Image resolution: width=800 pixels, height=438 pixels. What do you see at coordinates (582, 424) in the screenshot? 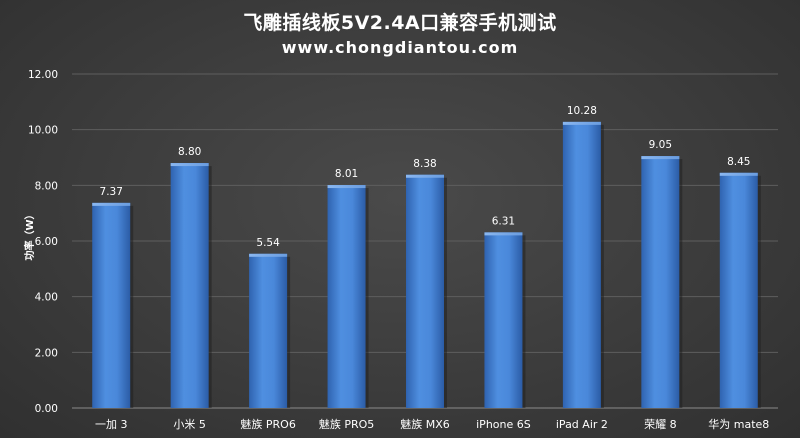
I see `x-tick-label: iPad Air 2` at bounding box center [582, 424].